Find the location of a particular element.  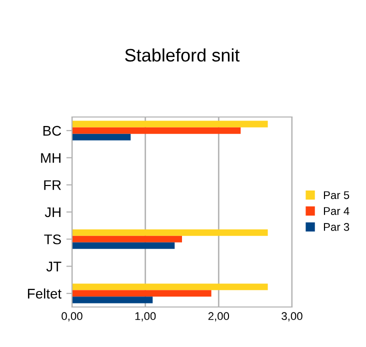

legend-label: Par 4 is located at coordinates (337, 211).